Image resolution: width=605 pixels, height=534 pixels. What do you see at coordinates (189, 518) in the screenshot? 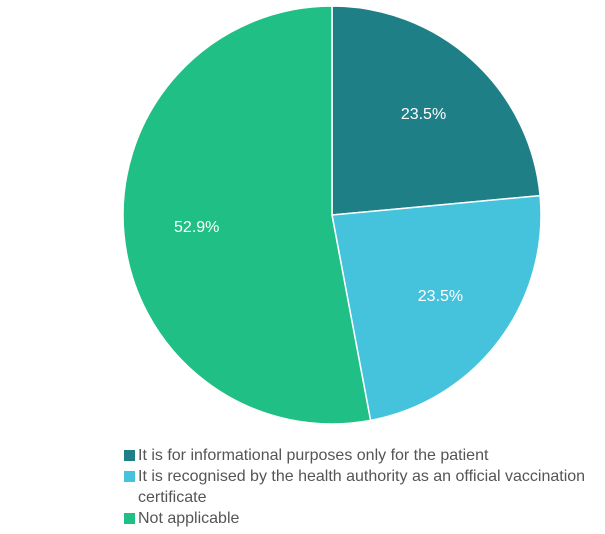
I see `legend-label: Not applicable` at bounding box center [189, 518].